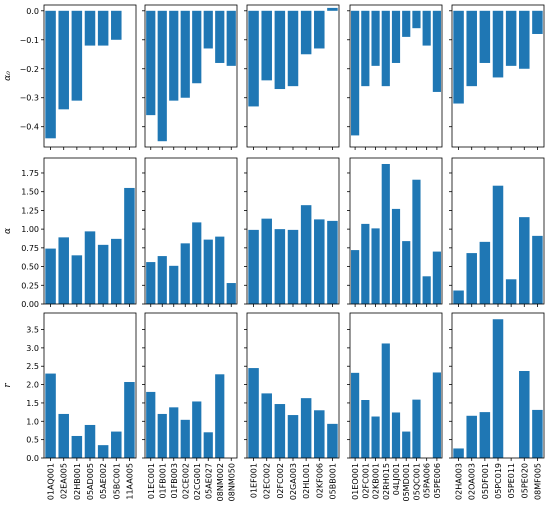 Image resolution: width=550 pixels, height=507 pixels. What do you see at coordinates (32, 421) in the screenshot?
I see `y-tick-label-r2-2: 1.0` at bounding box center [32, 421].